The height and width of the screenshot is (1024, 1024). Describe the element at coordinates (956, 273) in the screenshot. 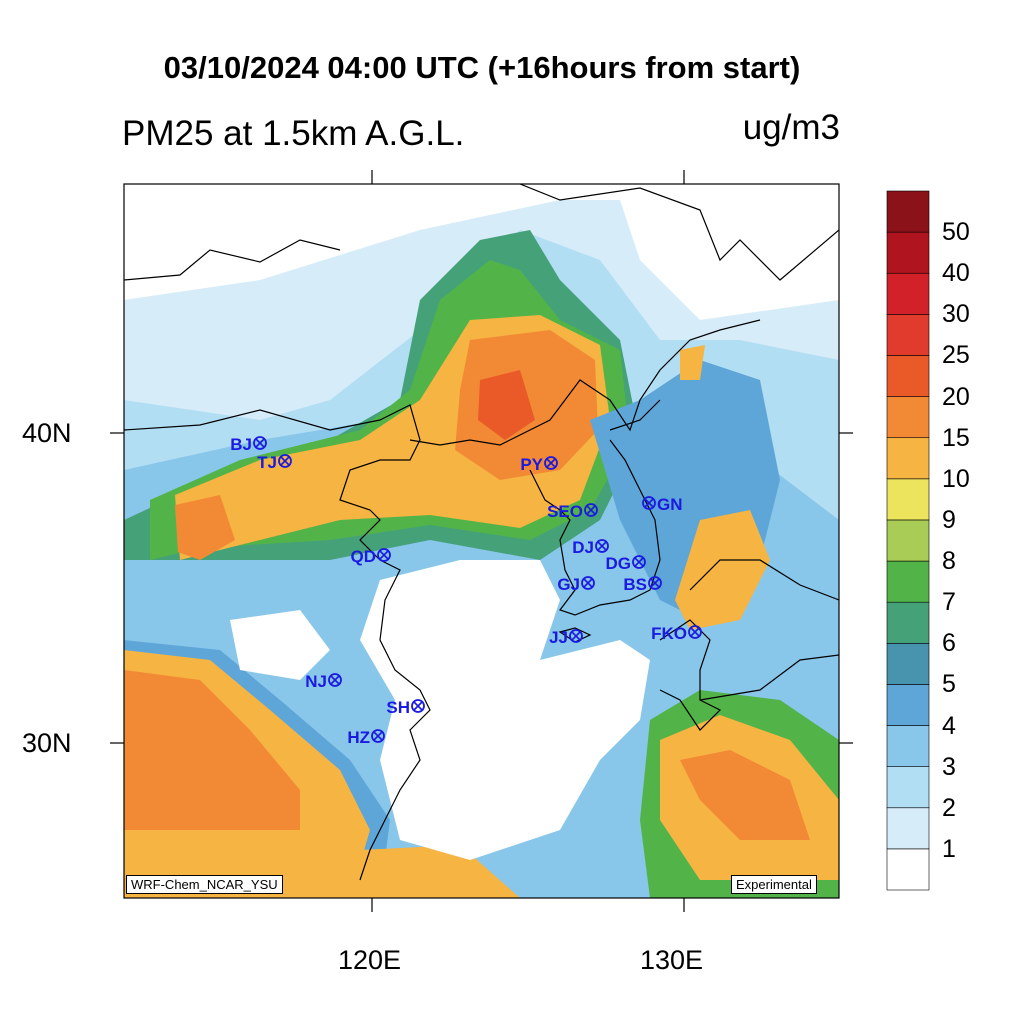

I see `colorbar-level-label: 40` at that location.